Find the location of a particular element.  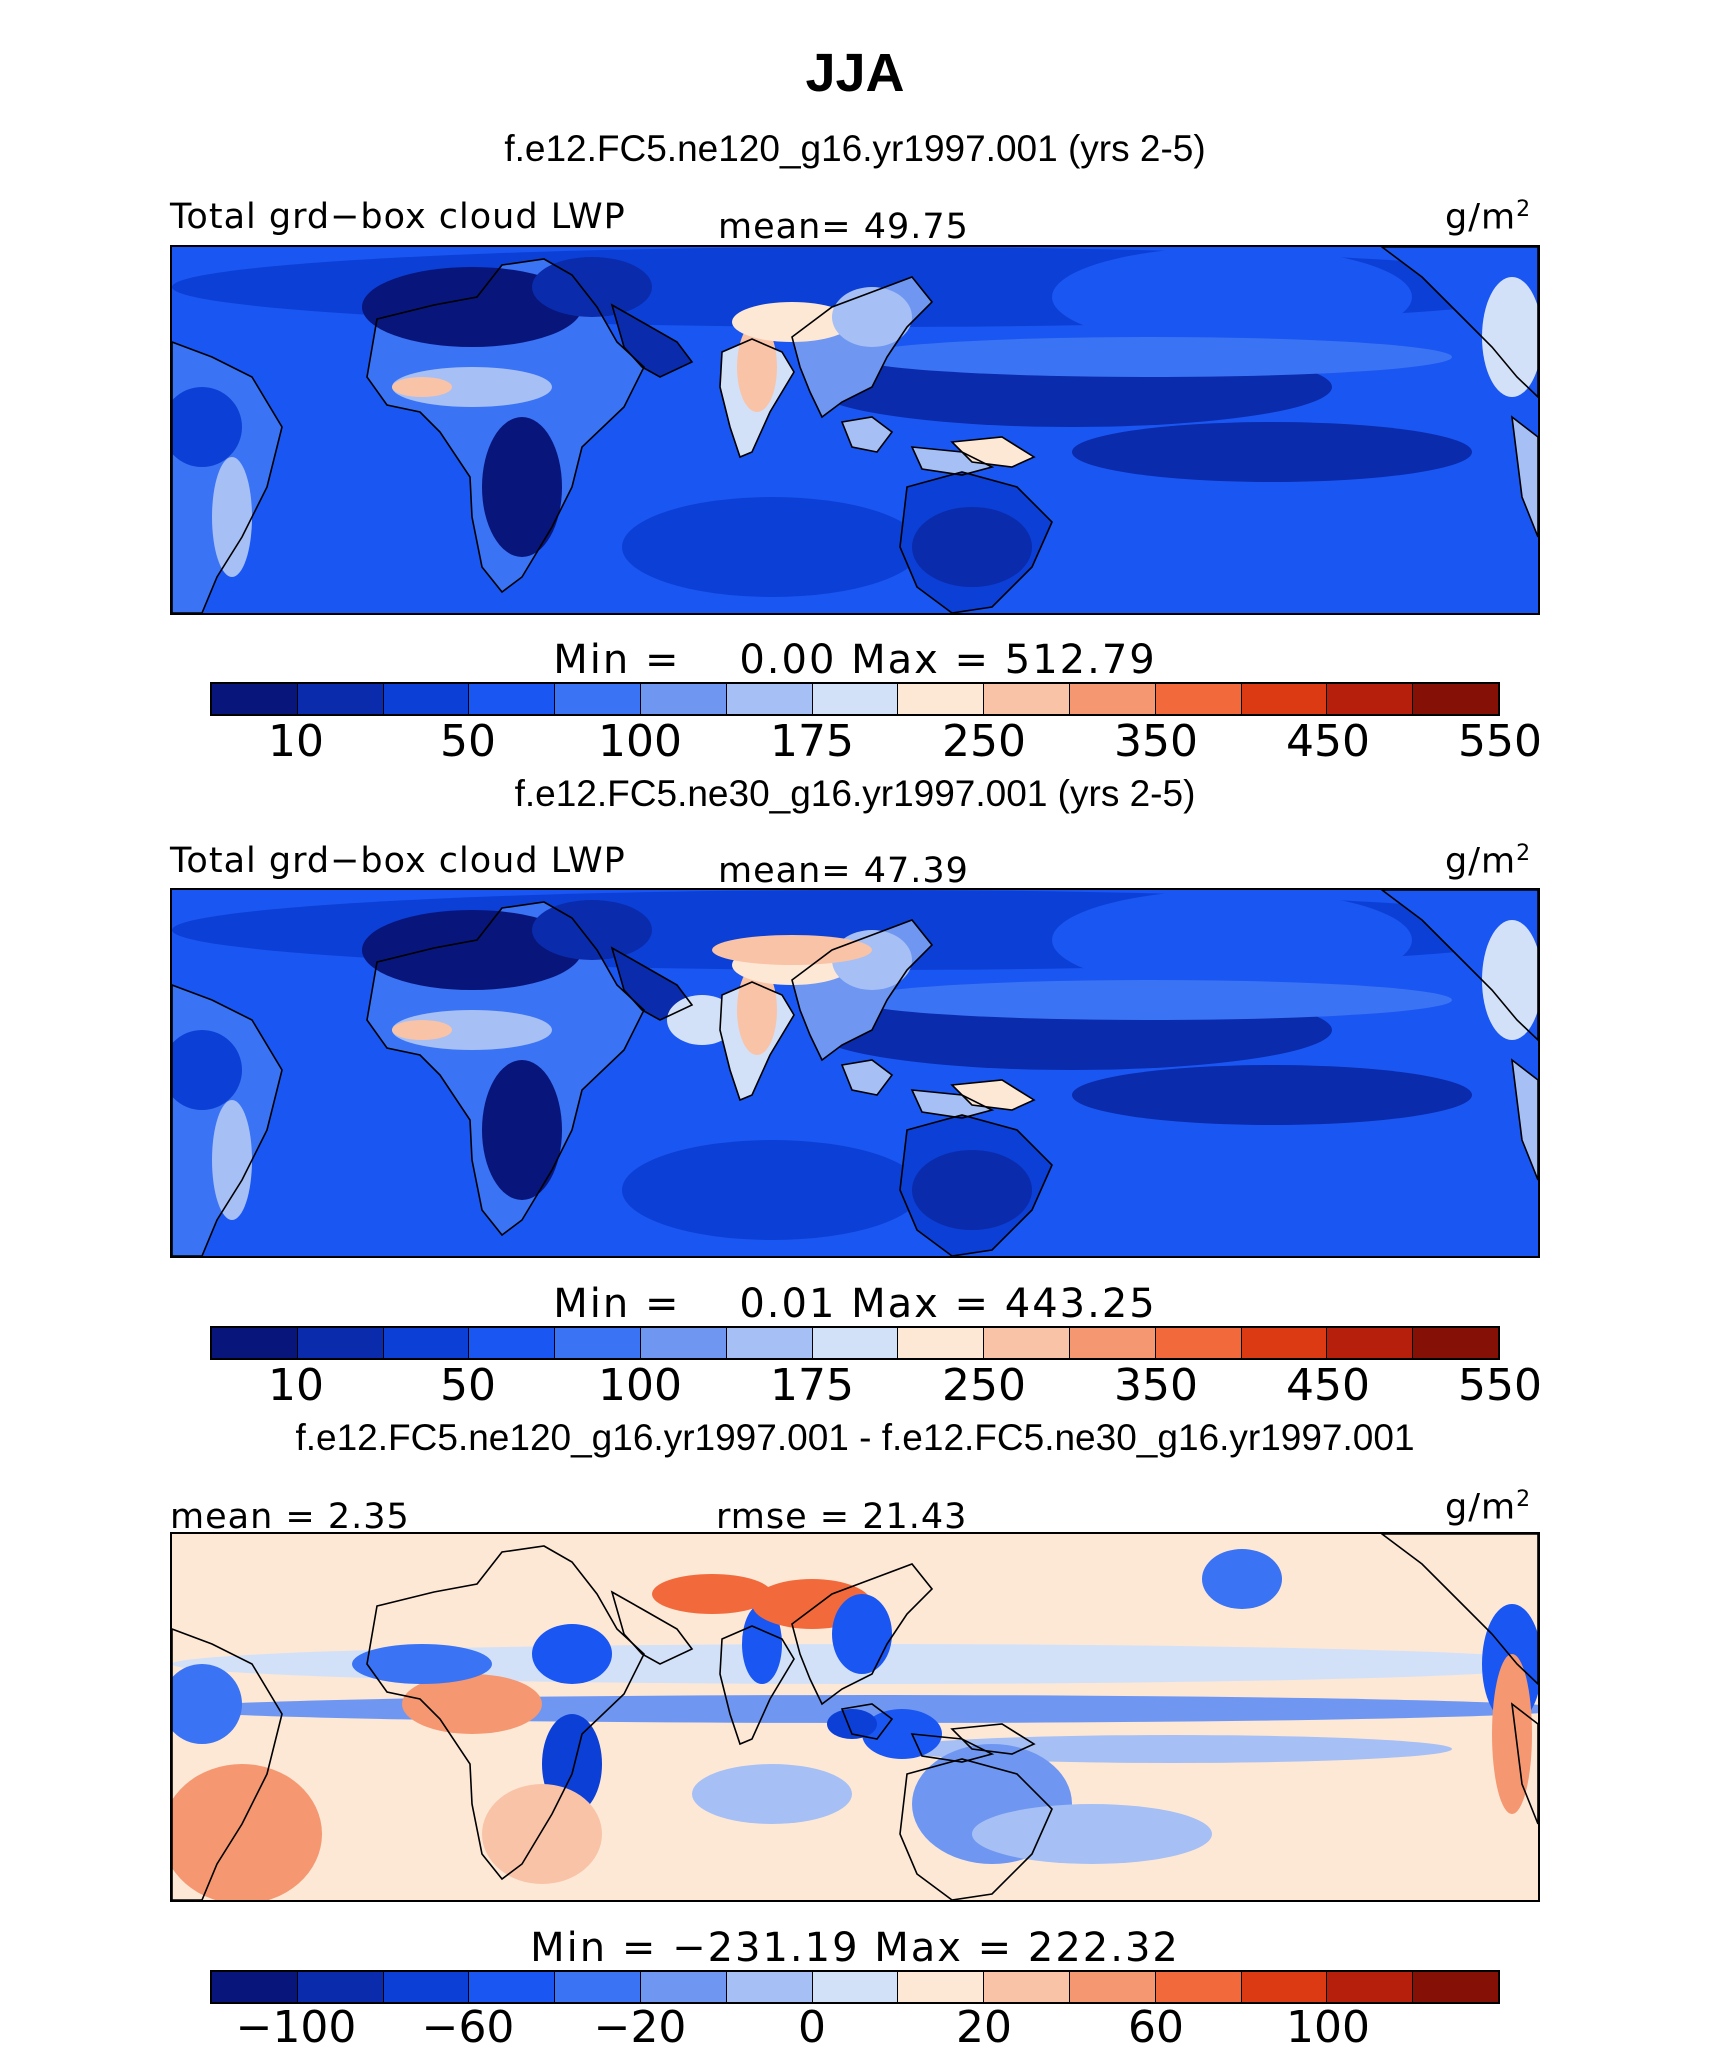

colorbar-tick-label: 20 is located at coordinates (984, 2027).